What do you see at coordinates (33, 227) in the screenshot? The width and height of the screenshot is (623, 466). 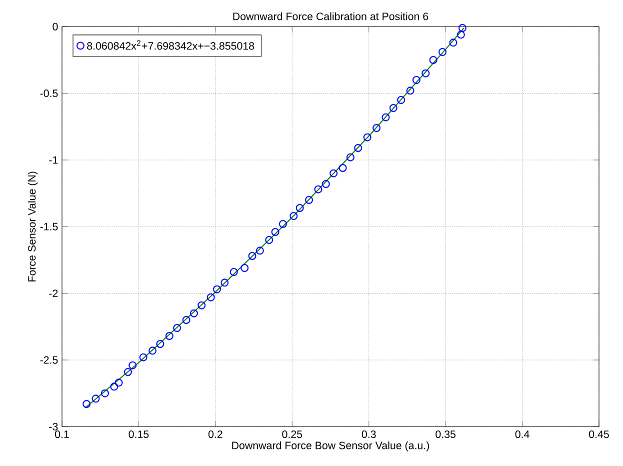 I see `y-axis-title: Force Sensor Value (N)` at bounding box center [33, 227].